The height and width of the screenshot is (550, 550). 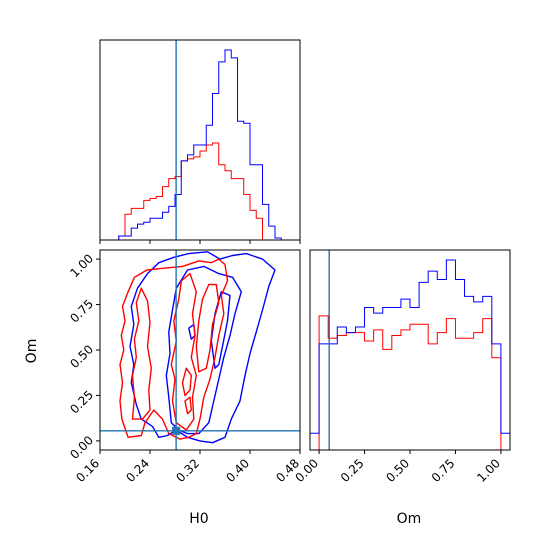 I want to click on joint-contour-group, so click(x=200, y=350).